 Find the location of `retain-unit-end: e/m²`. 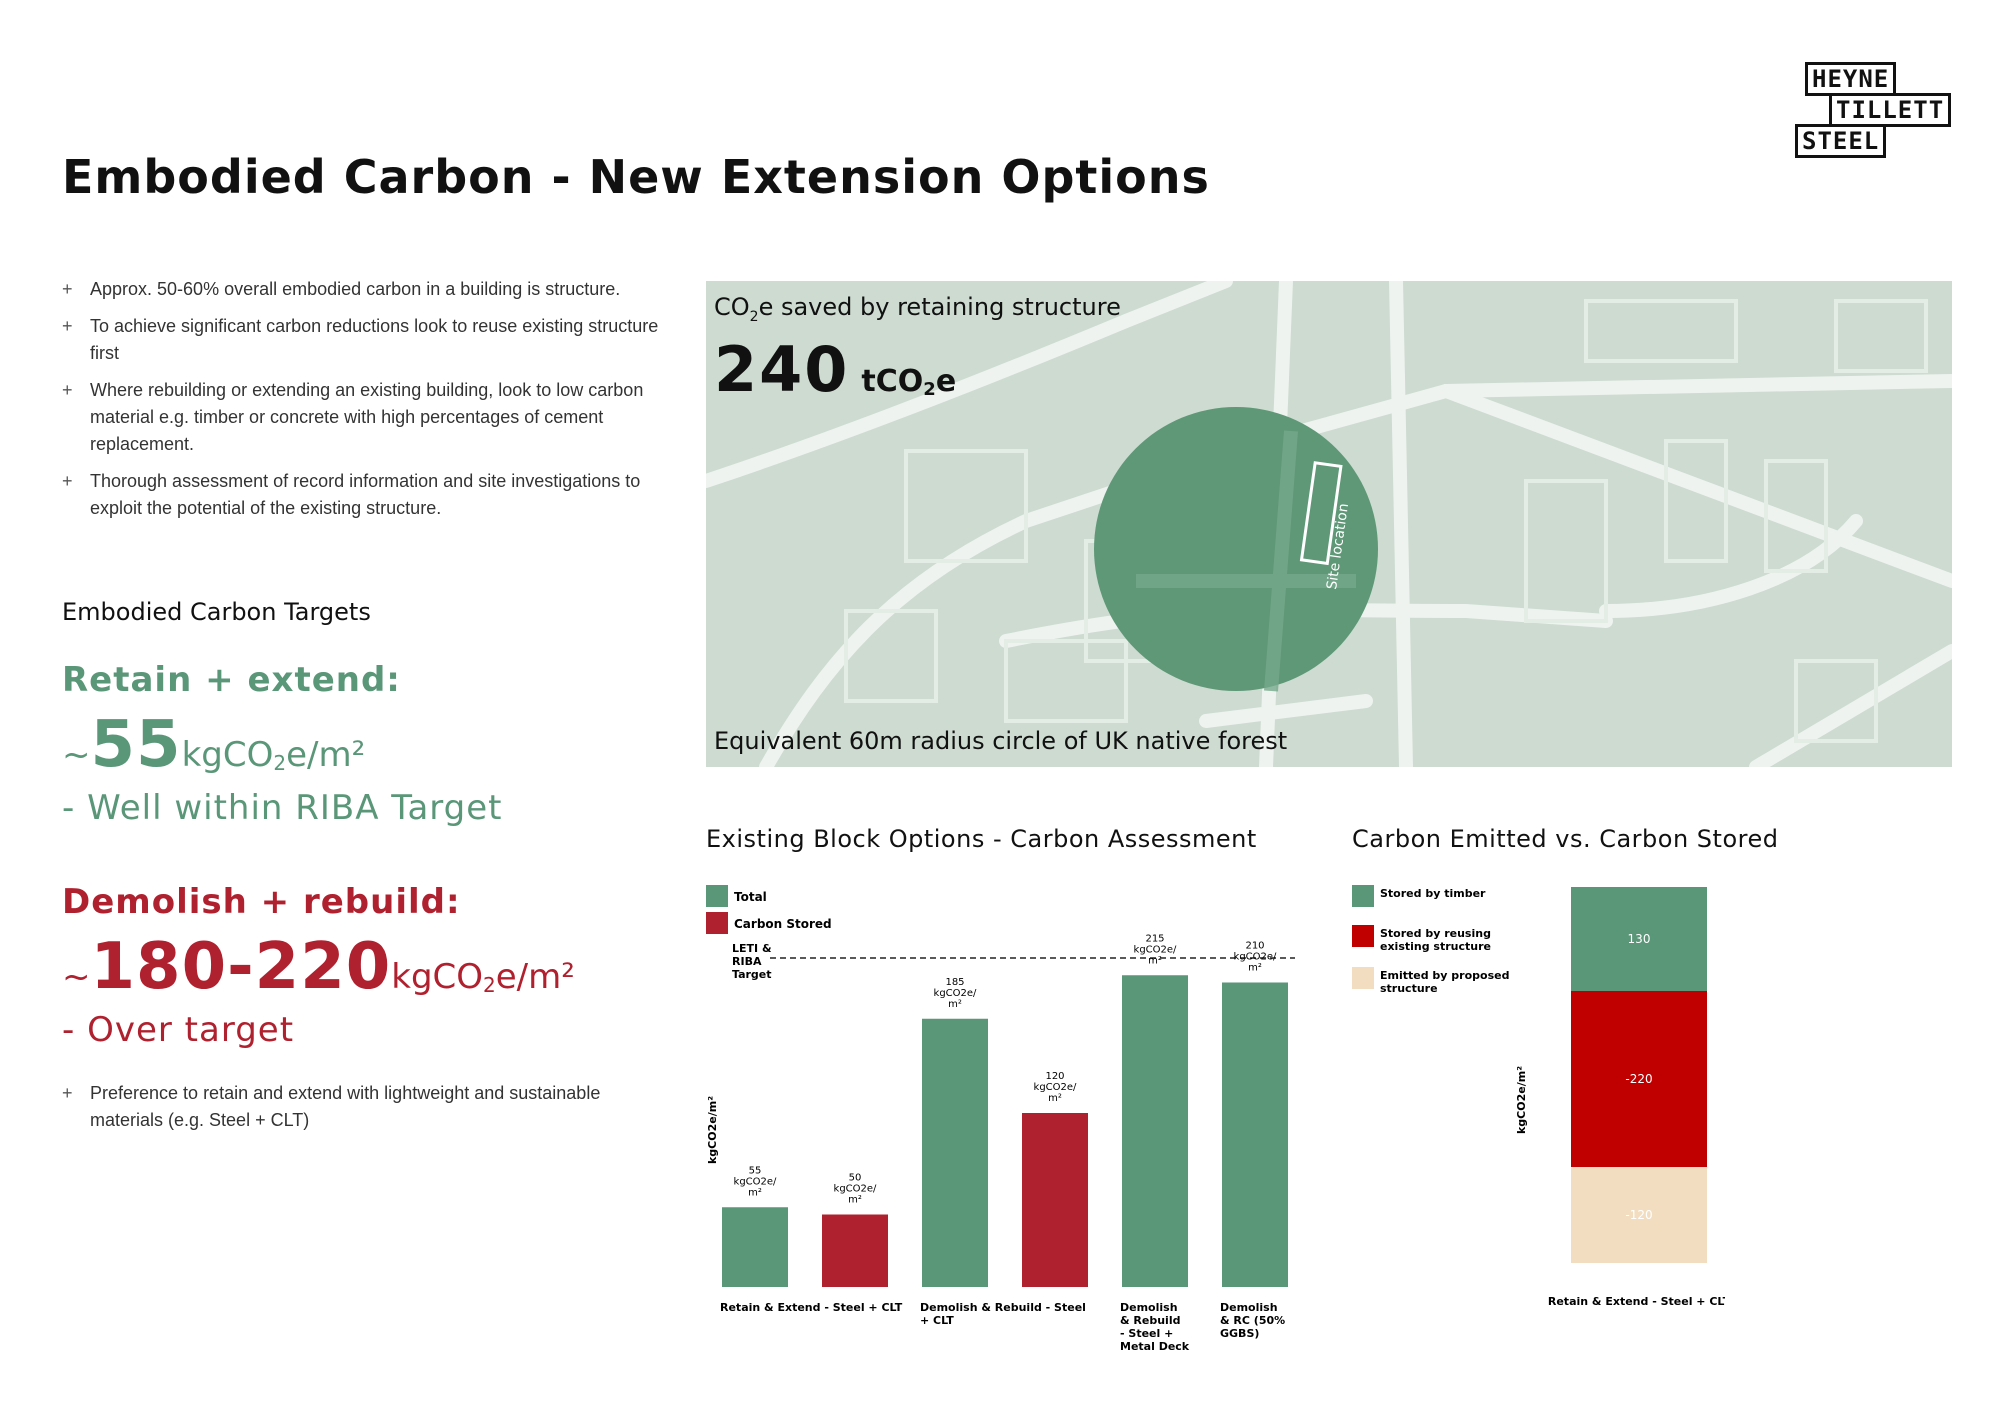

retain-unit-end: e/m² is located at coordinates (326, 755).